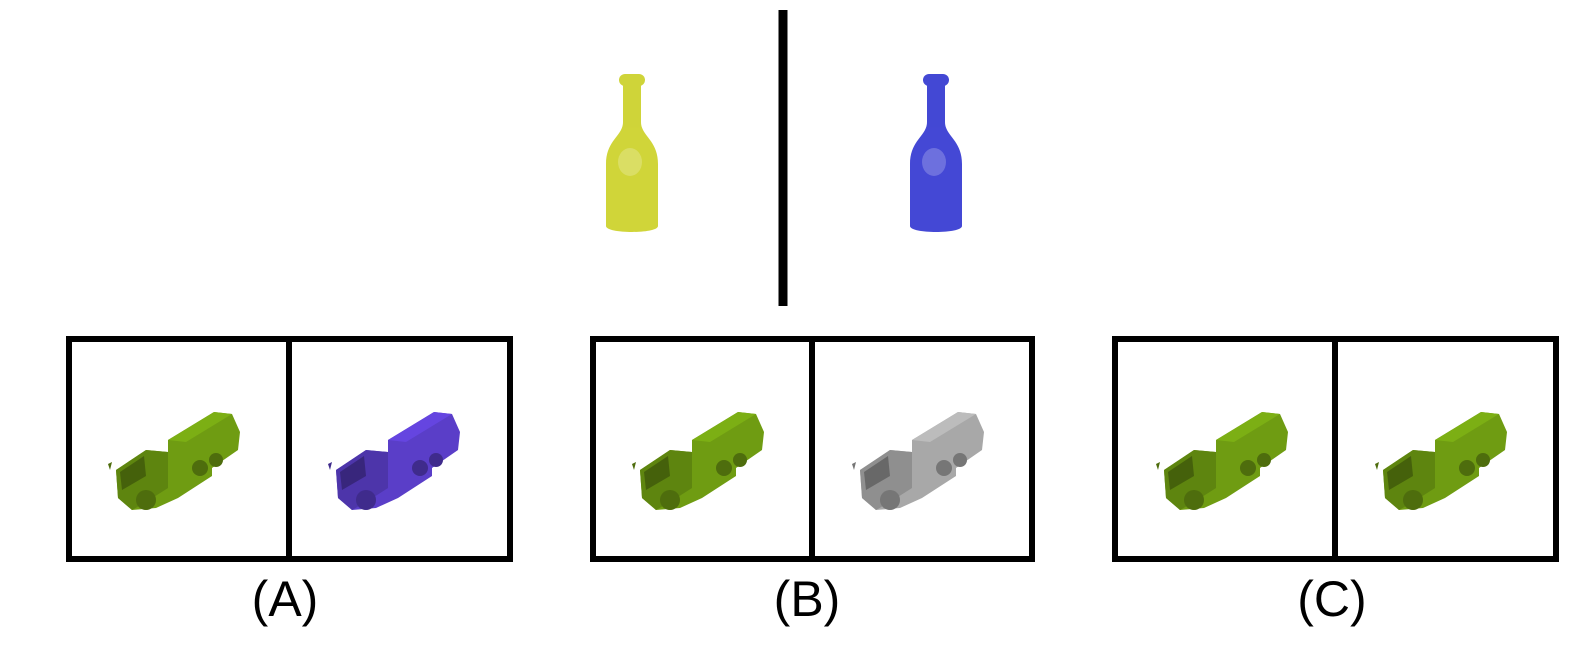 This screenshot has height=650, width=1584. Describe the element at coordinates (1331, 599) in the screenshot. I see `option-c-label: (C)` at that location.